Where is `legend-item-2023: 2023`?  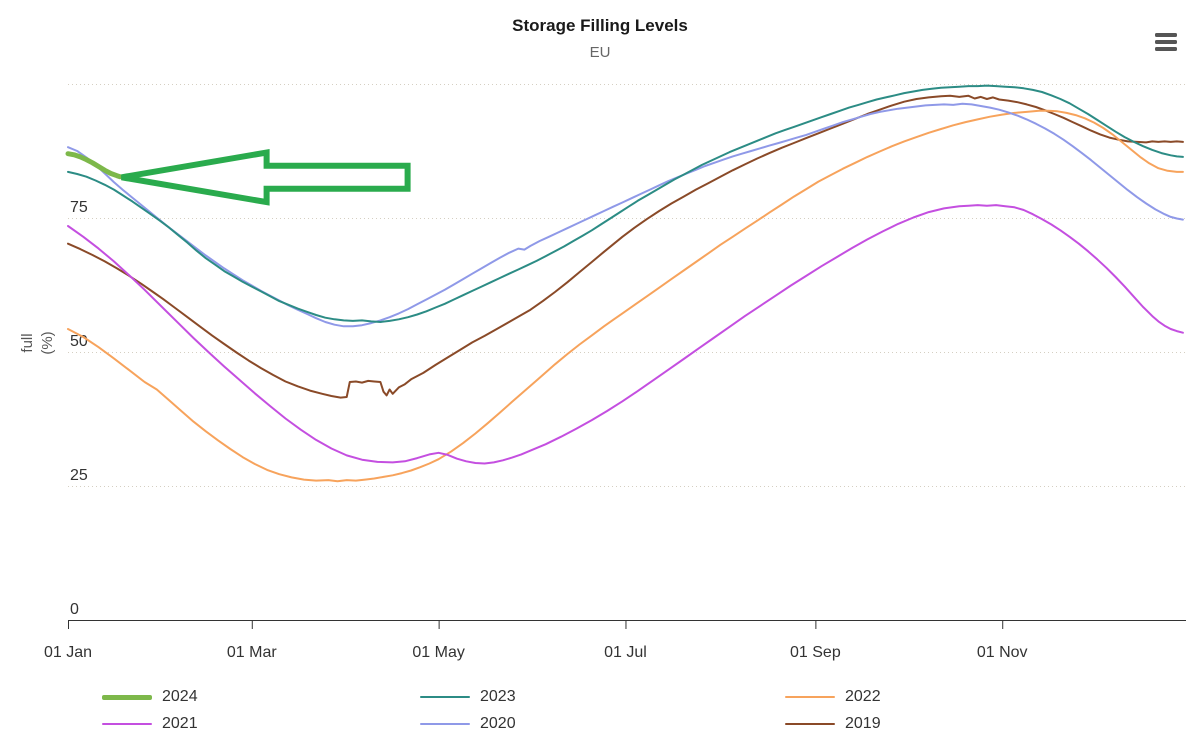 legend-item-2023: 2023 is located at coordinates (468, 697).